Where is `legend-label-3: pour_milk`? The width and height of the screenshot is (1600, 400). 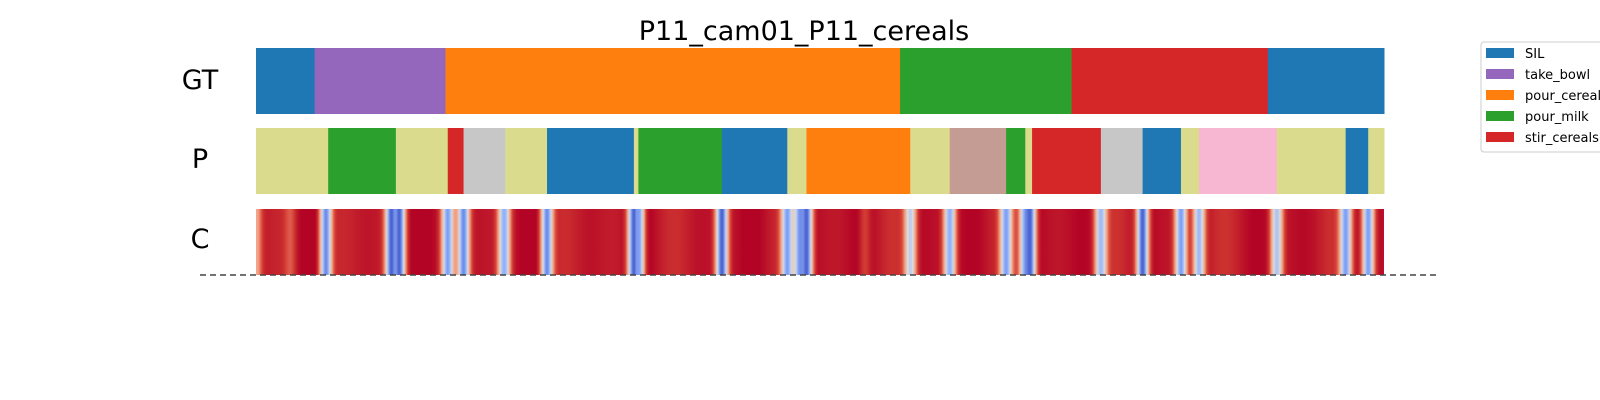 legend-label-3: pour_milk is located at coordinates (1557, 117).